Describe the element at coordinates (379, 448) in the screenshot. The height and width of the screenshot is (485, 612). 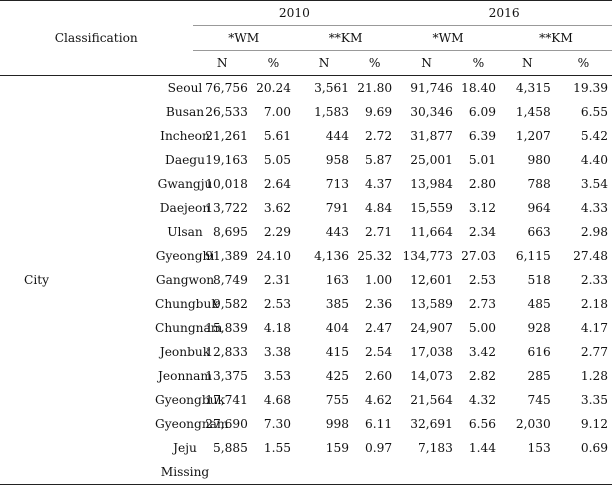
I see `table-cell: 0.97` at that location.